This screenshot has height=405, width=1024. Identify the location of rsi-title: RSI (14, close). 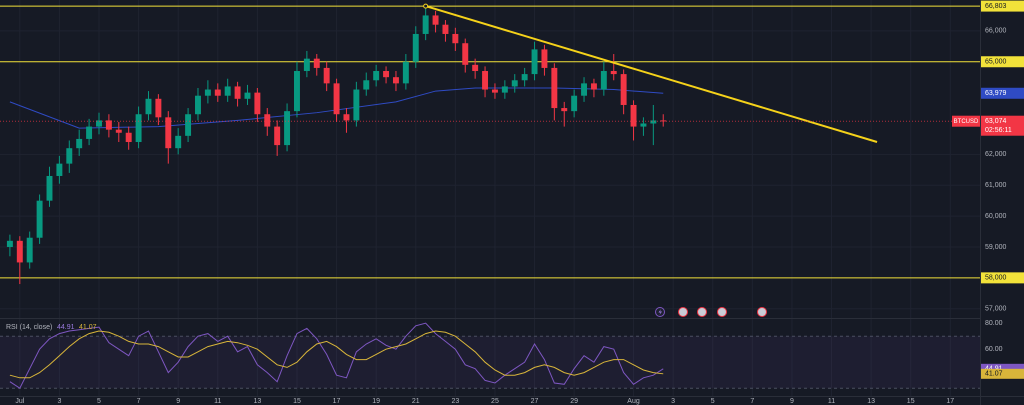
(29, 327).